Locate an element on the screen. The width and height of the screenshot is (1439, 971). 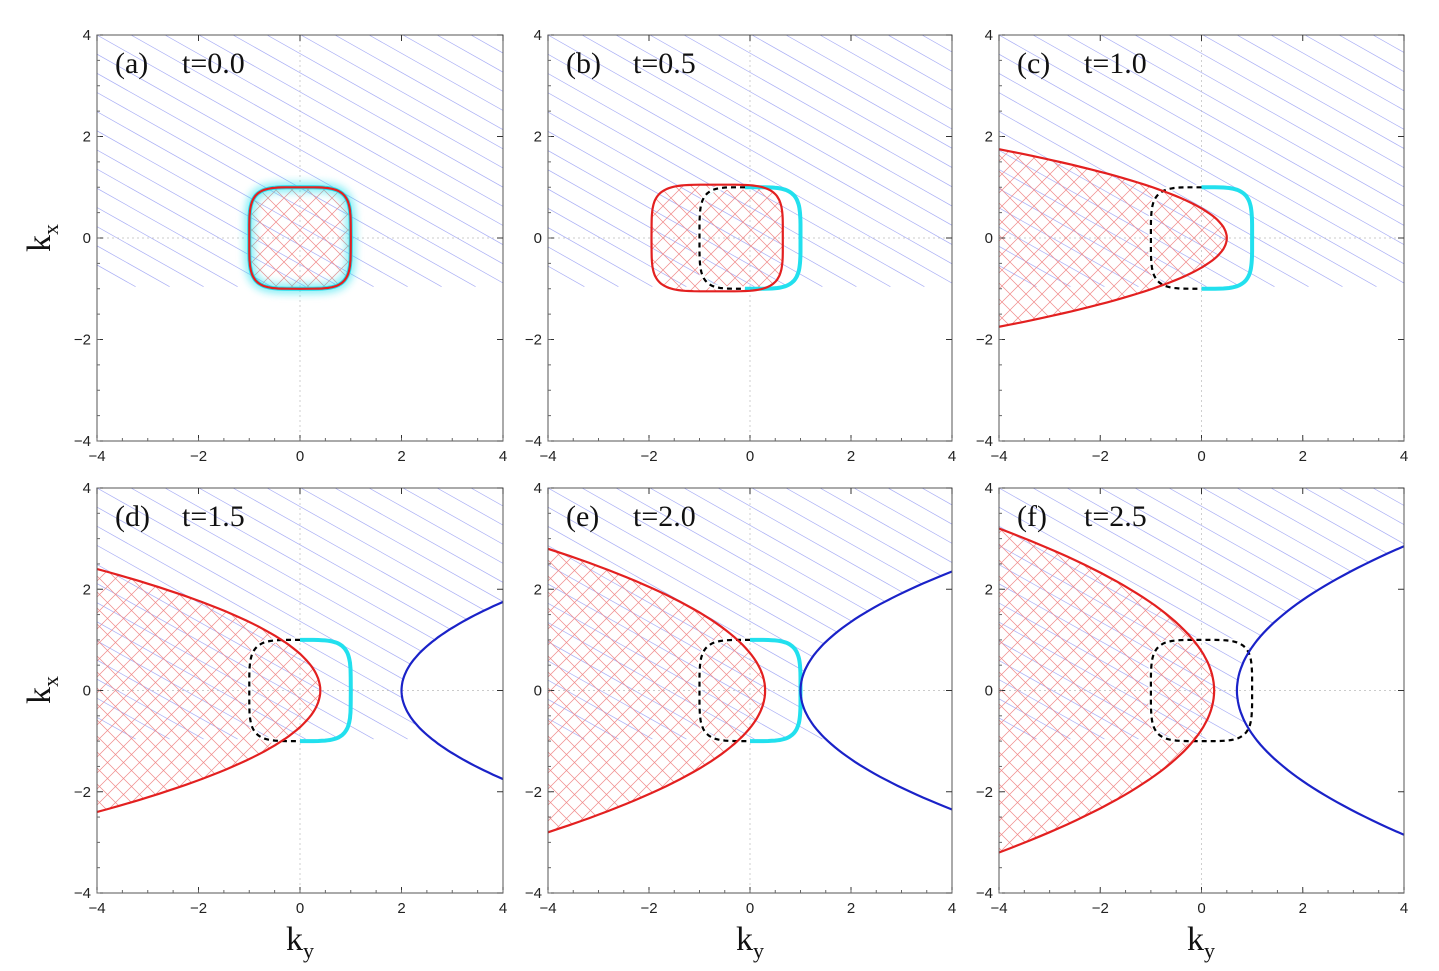
y-tick-label: 4 is located at coordinates (87, 488).